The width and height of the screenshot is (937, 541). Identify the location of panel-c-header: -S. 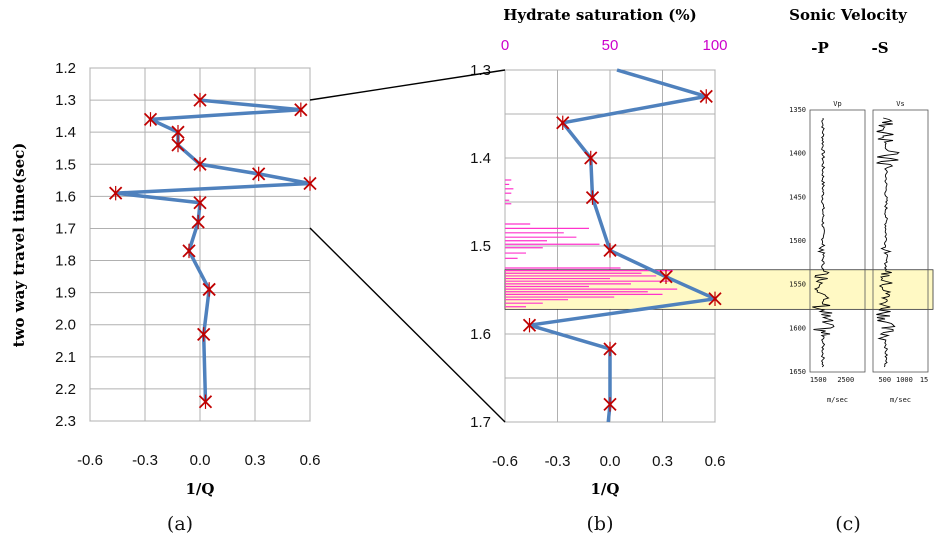
(879, 48).